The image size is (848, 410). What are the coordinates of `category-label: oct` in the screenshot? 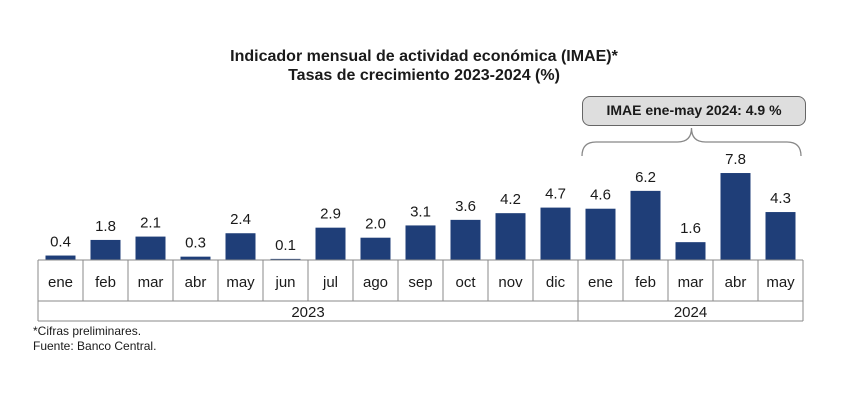 It's located at (465, 282).